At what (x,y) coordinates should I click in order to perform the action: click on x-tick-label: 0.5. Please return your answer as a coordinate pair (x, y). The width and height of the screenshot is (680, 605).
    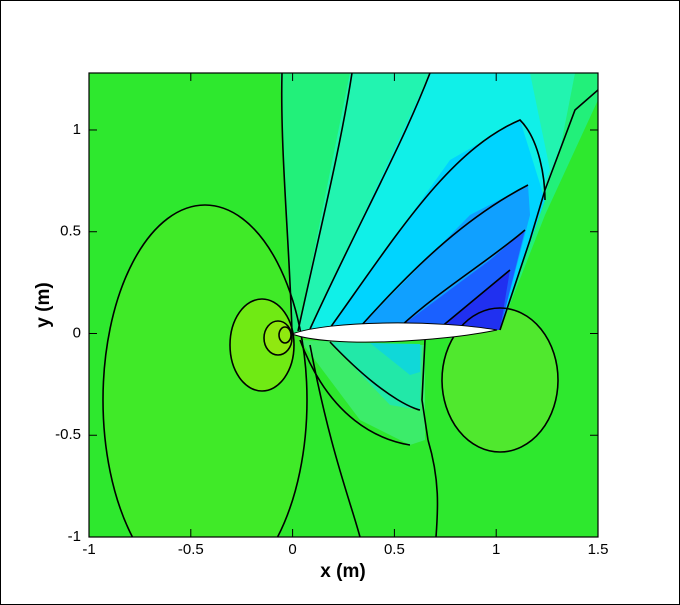
    Looking at the image, I should click on (394, 549).